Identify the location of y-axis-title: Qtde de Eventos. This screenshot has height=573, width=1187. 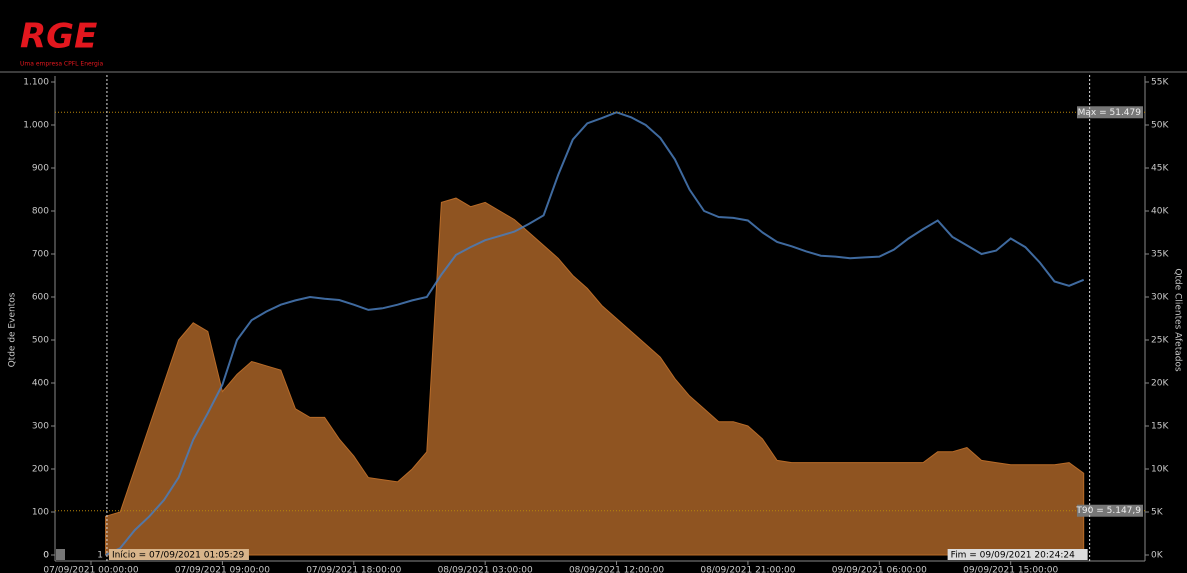
(13, 329).